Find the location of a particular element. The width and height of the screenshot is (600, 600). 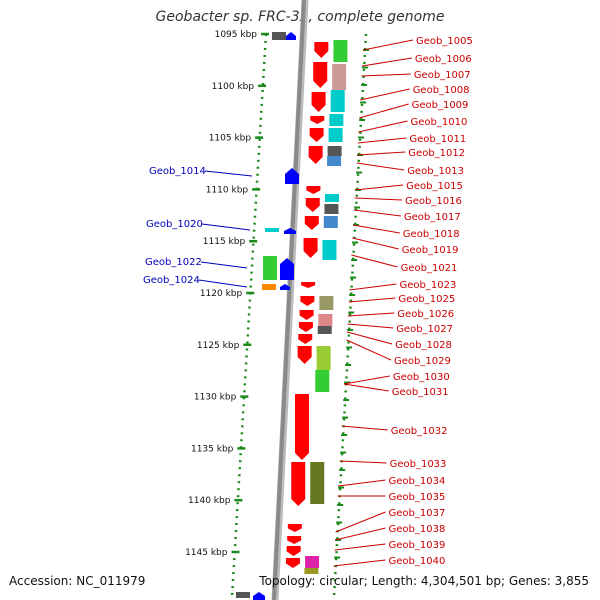

reverse-gene-label: Geob_1040 is located at coordinates (417, 561).